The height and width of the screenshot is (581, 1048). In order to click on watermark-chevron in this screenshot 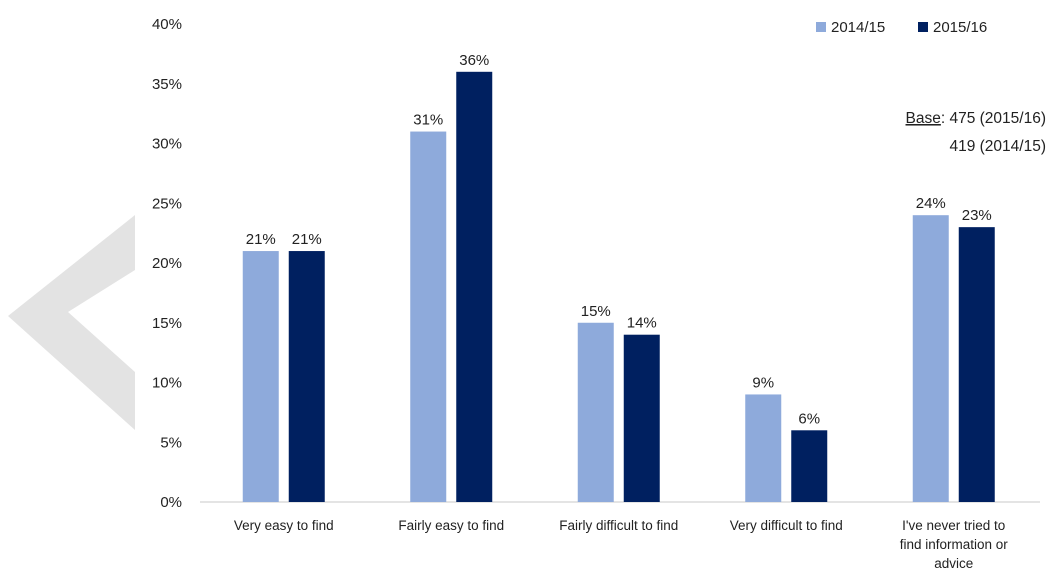, I will do `click(71, 322)`.